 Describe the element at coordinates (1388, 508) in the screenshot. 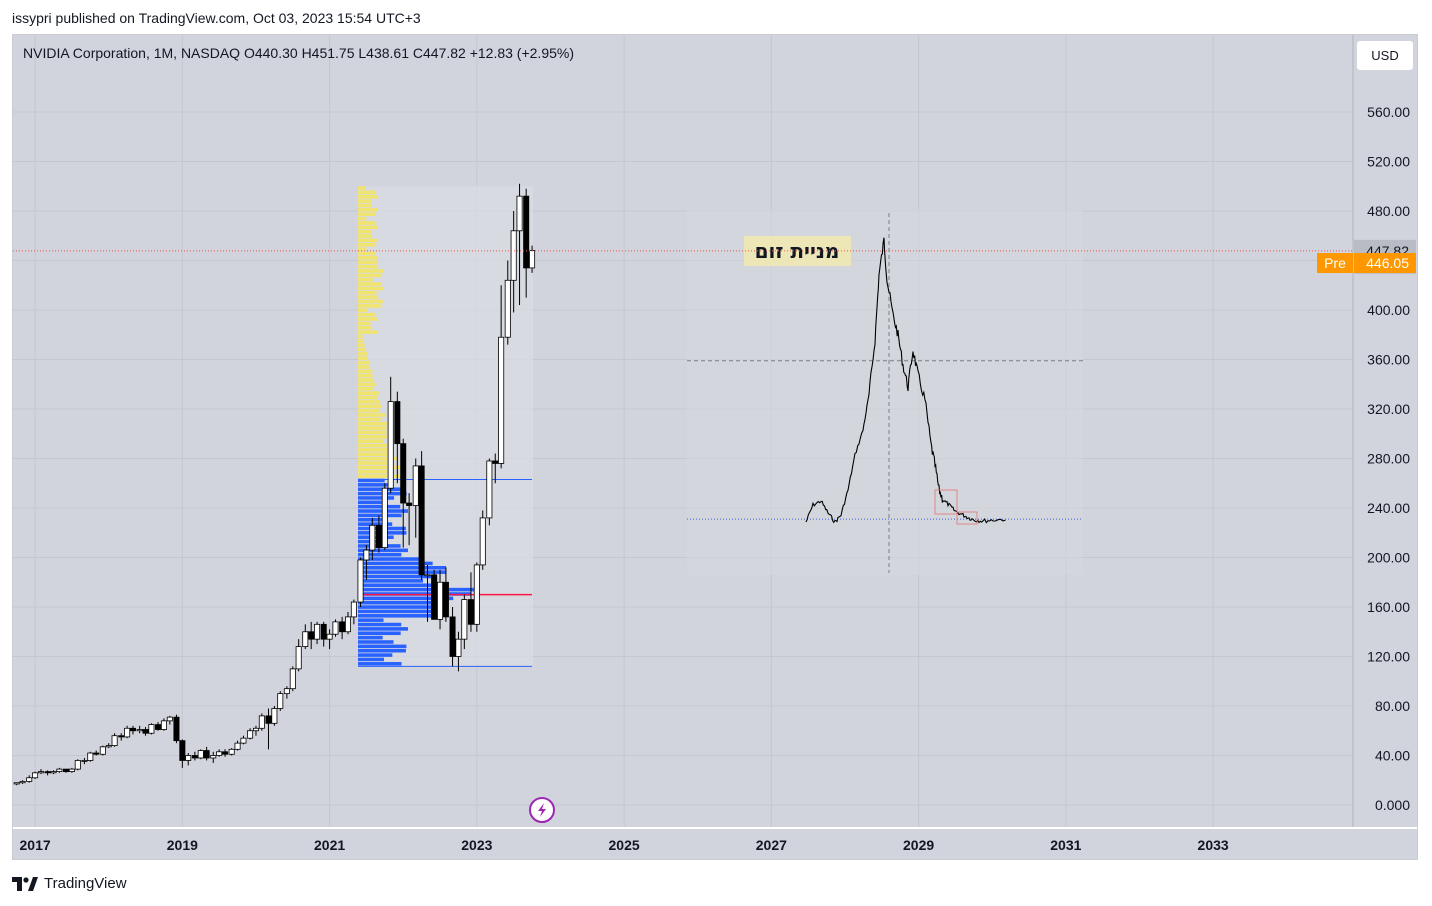

I see `price-tick-label: 240.00` at that location.